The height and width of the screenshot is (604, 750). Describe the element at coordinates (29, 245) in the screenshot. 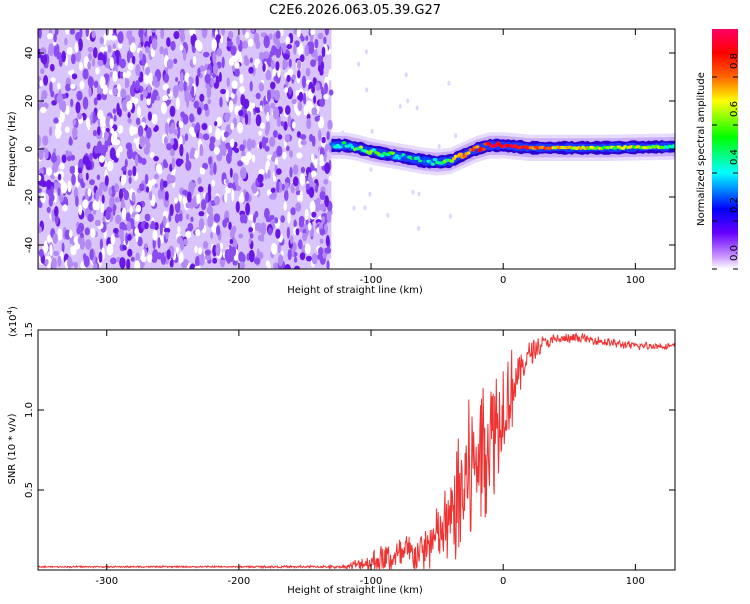

I see `spectrogram-ytick-label: -40` at that location.